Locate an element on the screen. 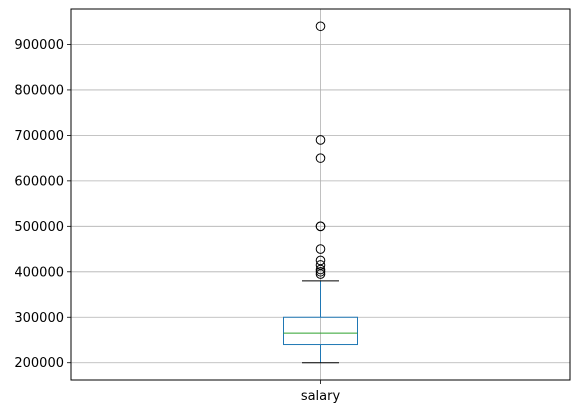 The width and height of the screenshot is (578, 413). y-tick-label: 400000 is located at coordinates (39, 272).